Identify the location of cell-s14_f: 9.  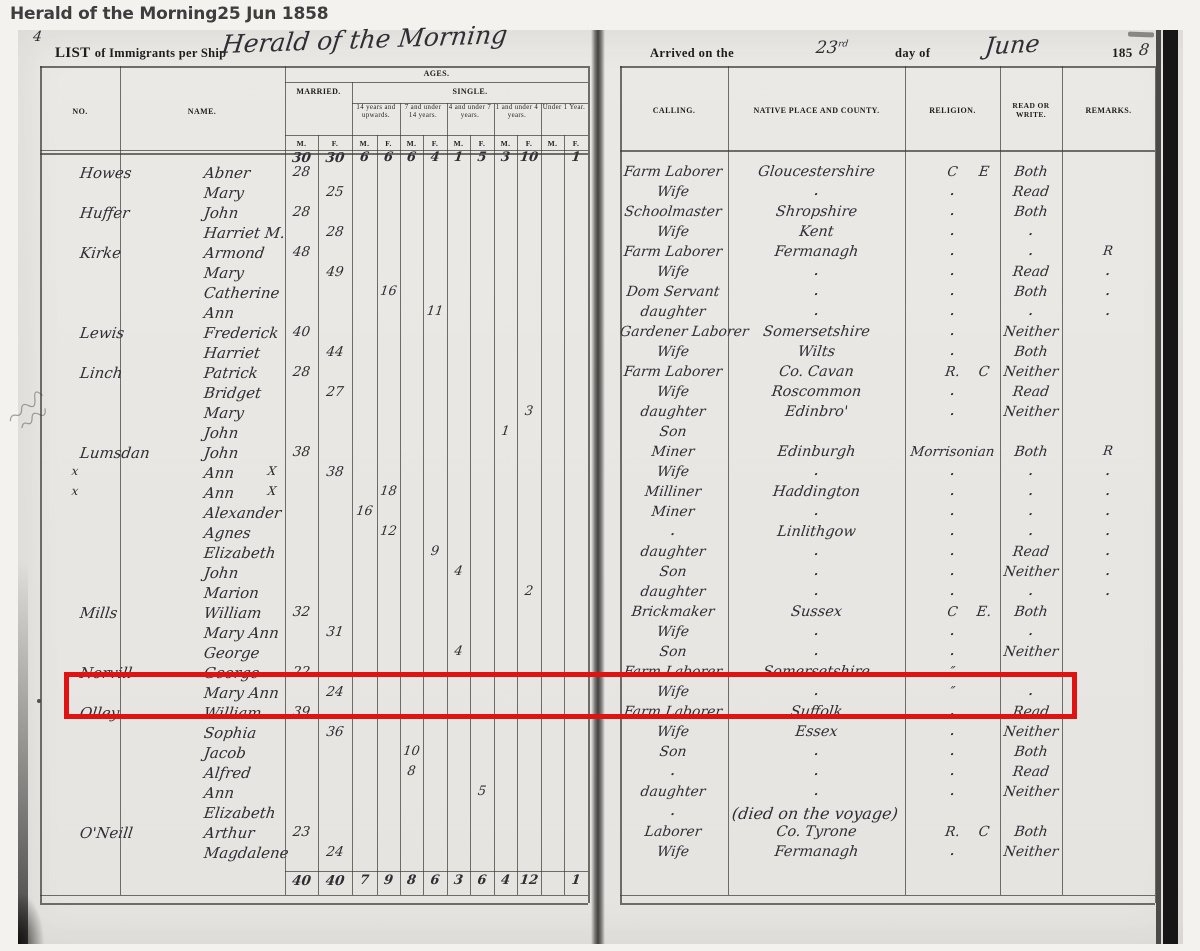
(388, 880).